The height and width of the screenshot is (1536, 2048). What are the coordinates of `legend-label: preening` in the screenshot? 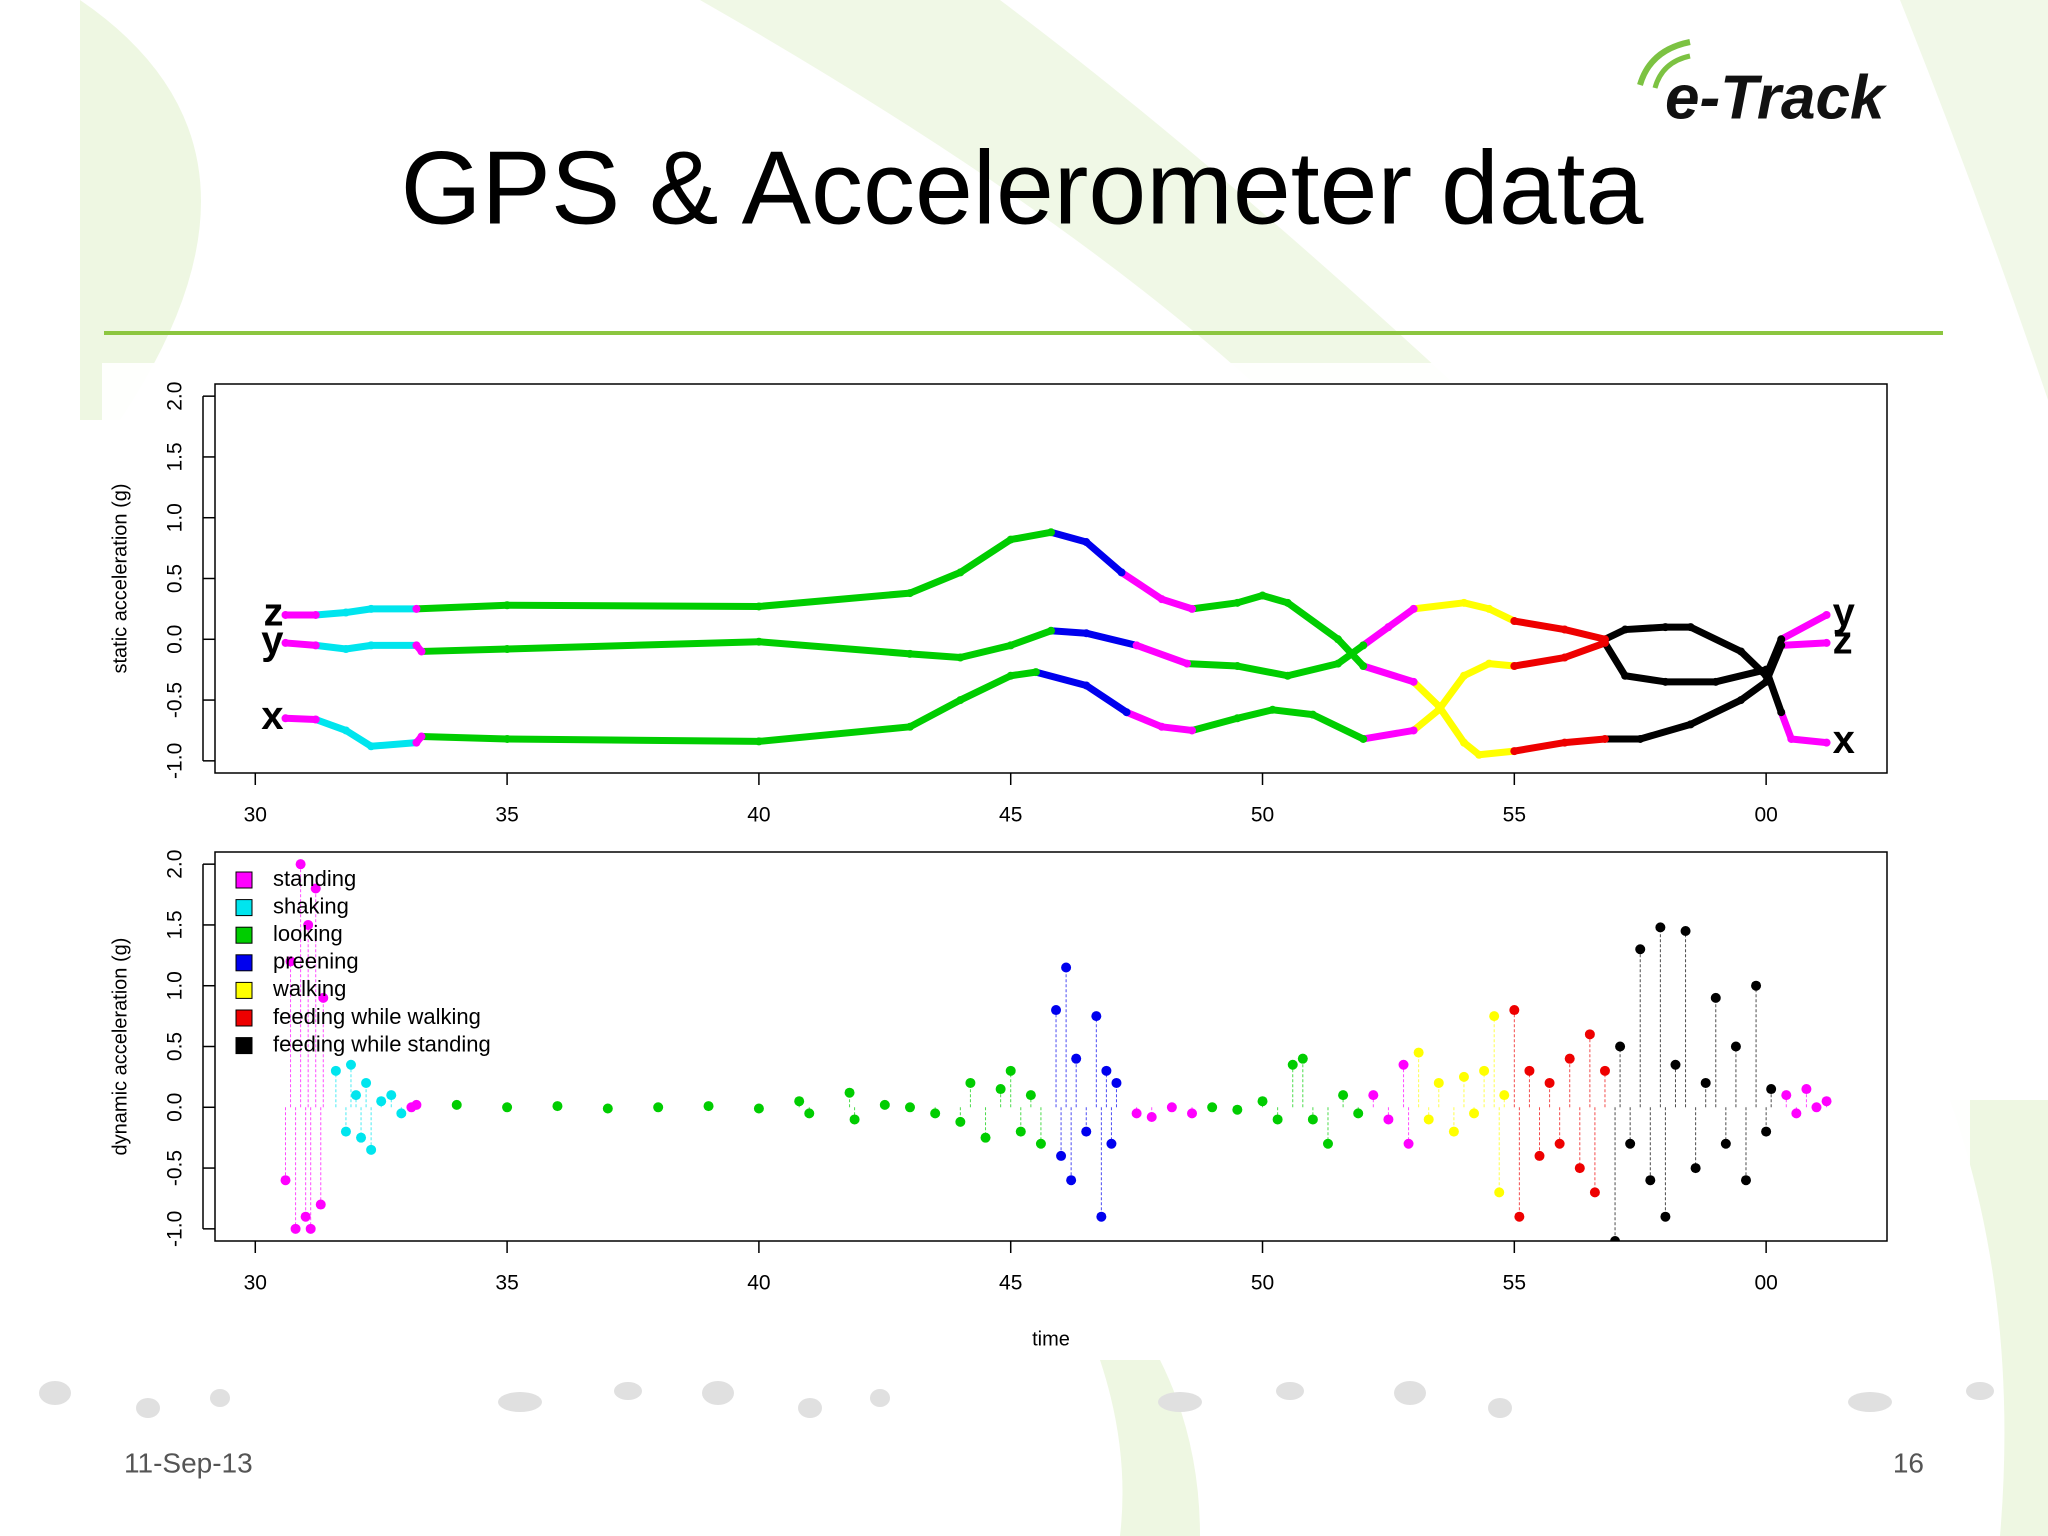 It's located at (316, 961).